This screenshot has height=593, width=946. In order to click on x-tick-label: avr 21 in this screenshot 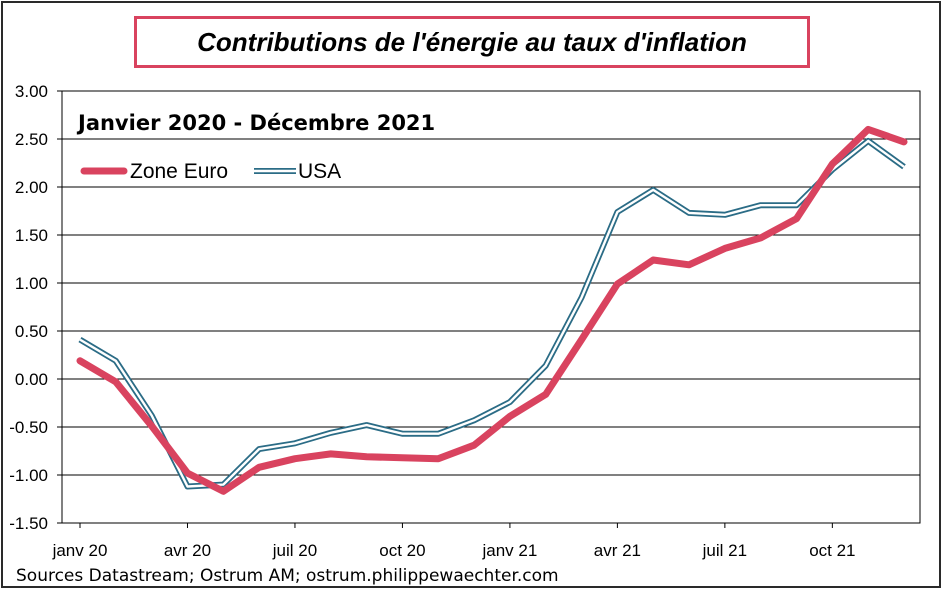, I will do `click(617, 550)`.